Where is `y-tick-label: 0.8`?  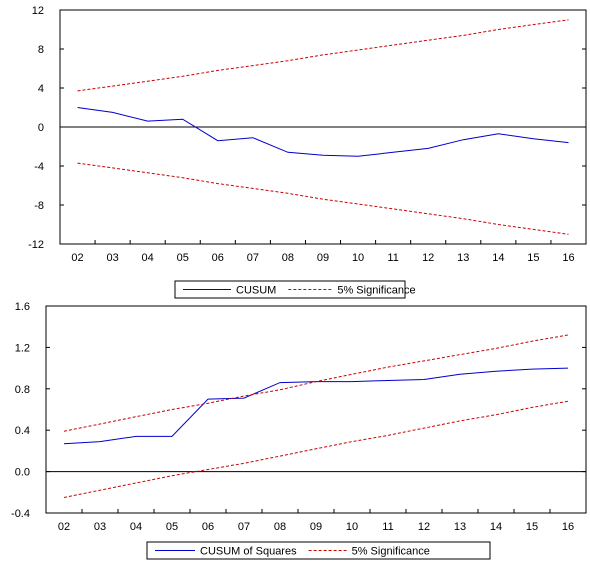 y-tick-label: 0.8 is located at coordinates (22, 390).